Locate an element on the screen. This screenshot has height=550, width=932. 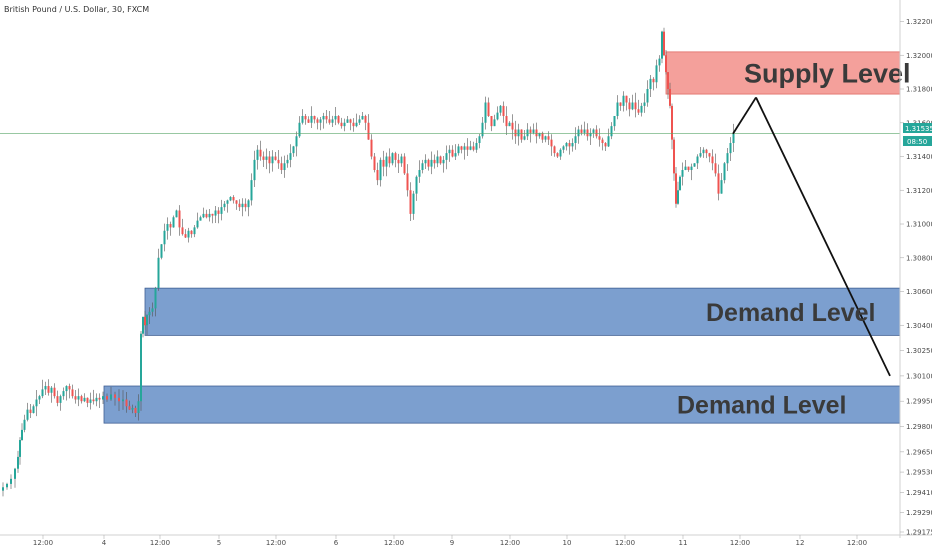
supply-zone is located at coordinates (783, 73).